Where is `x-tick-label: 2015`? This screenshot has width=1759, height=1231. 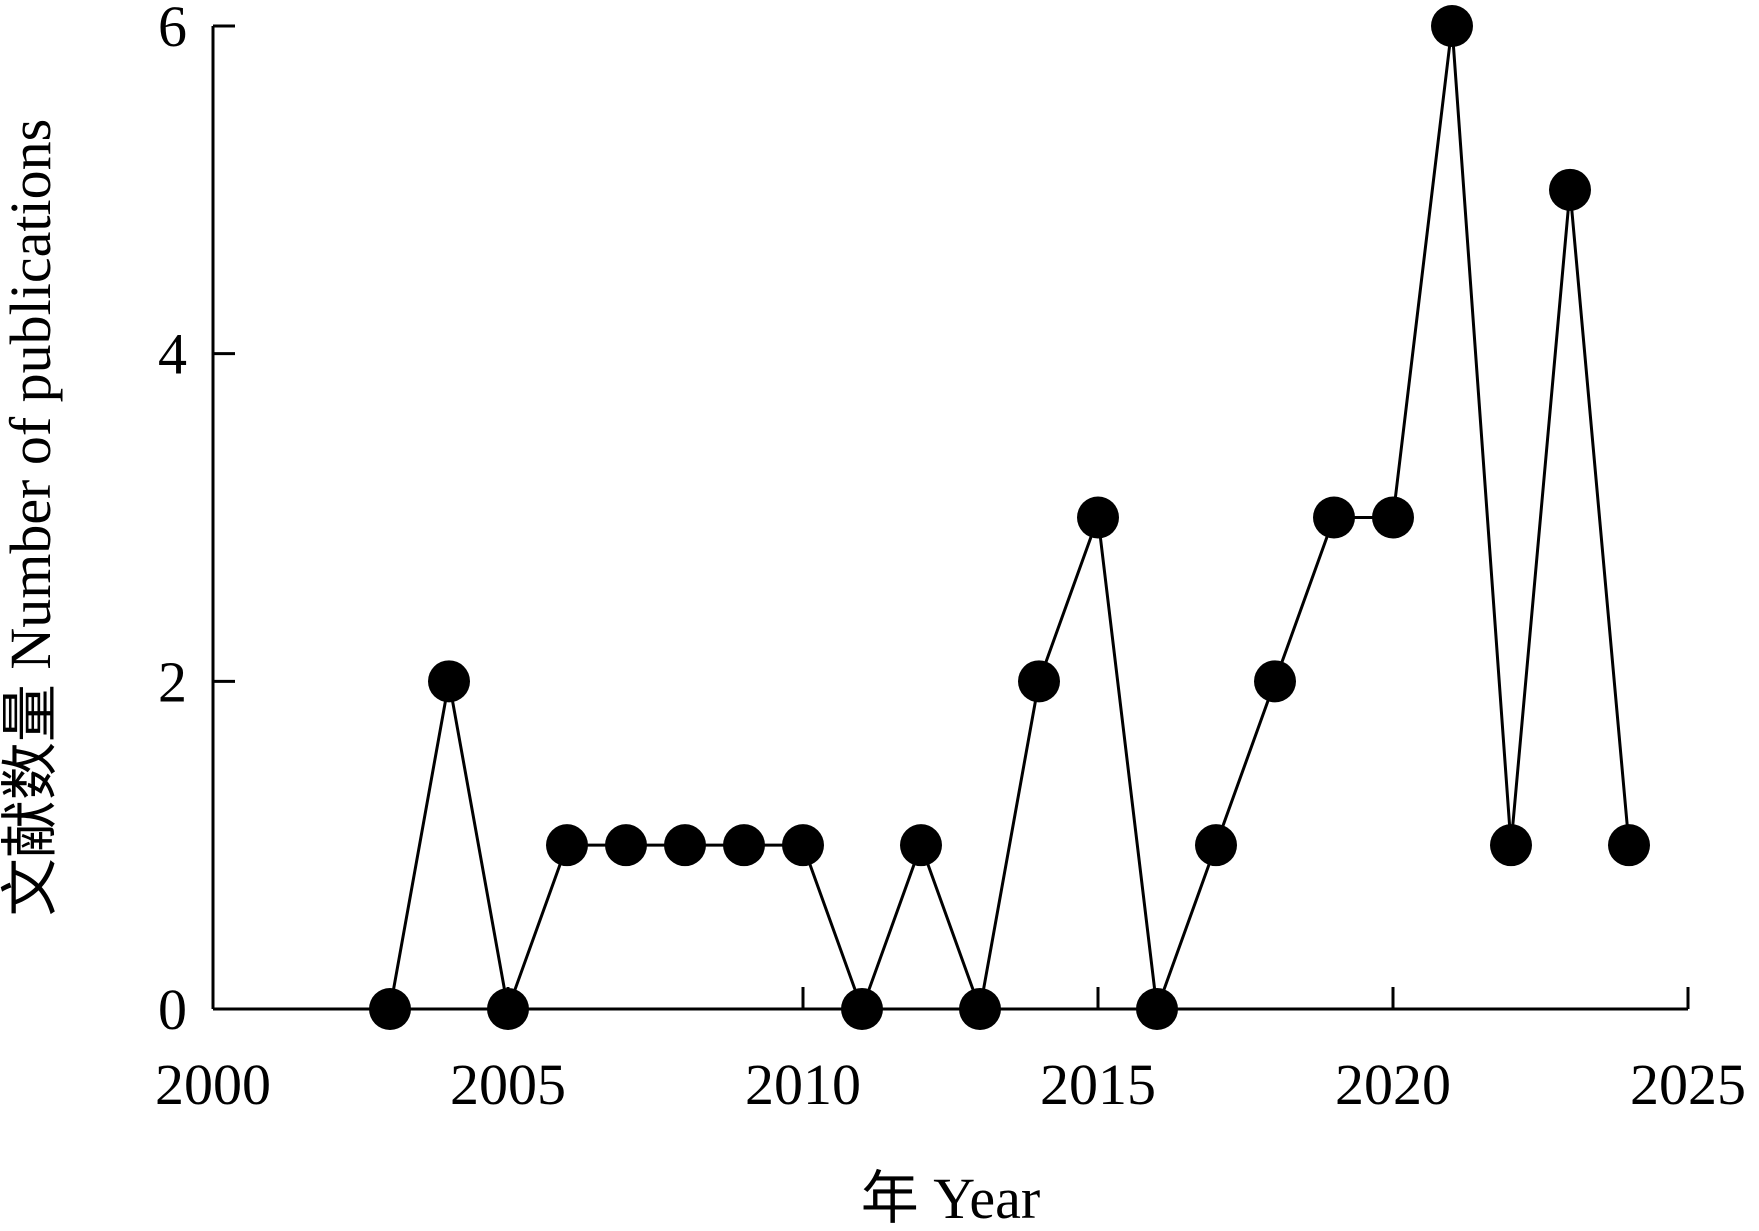 x-tick-label: 2015 is located at coordinates (1098, 1084).